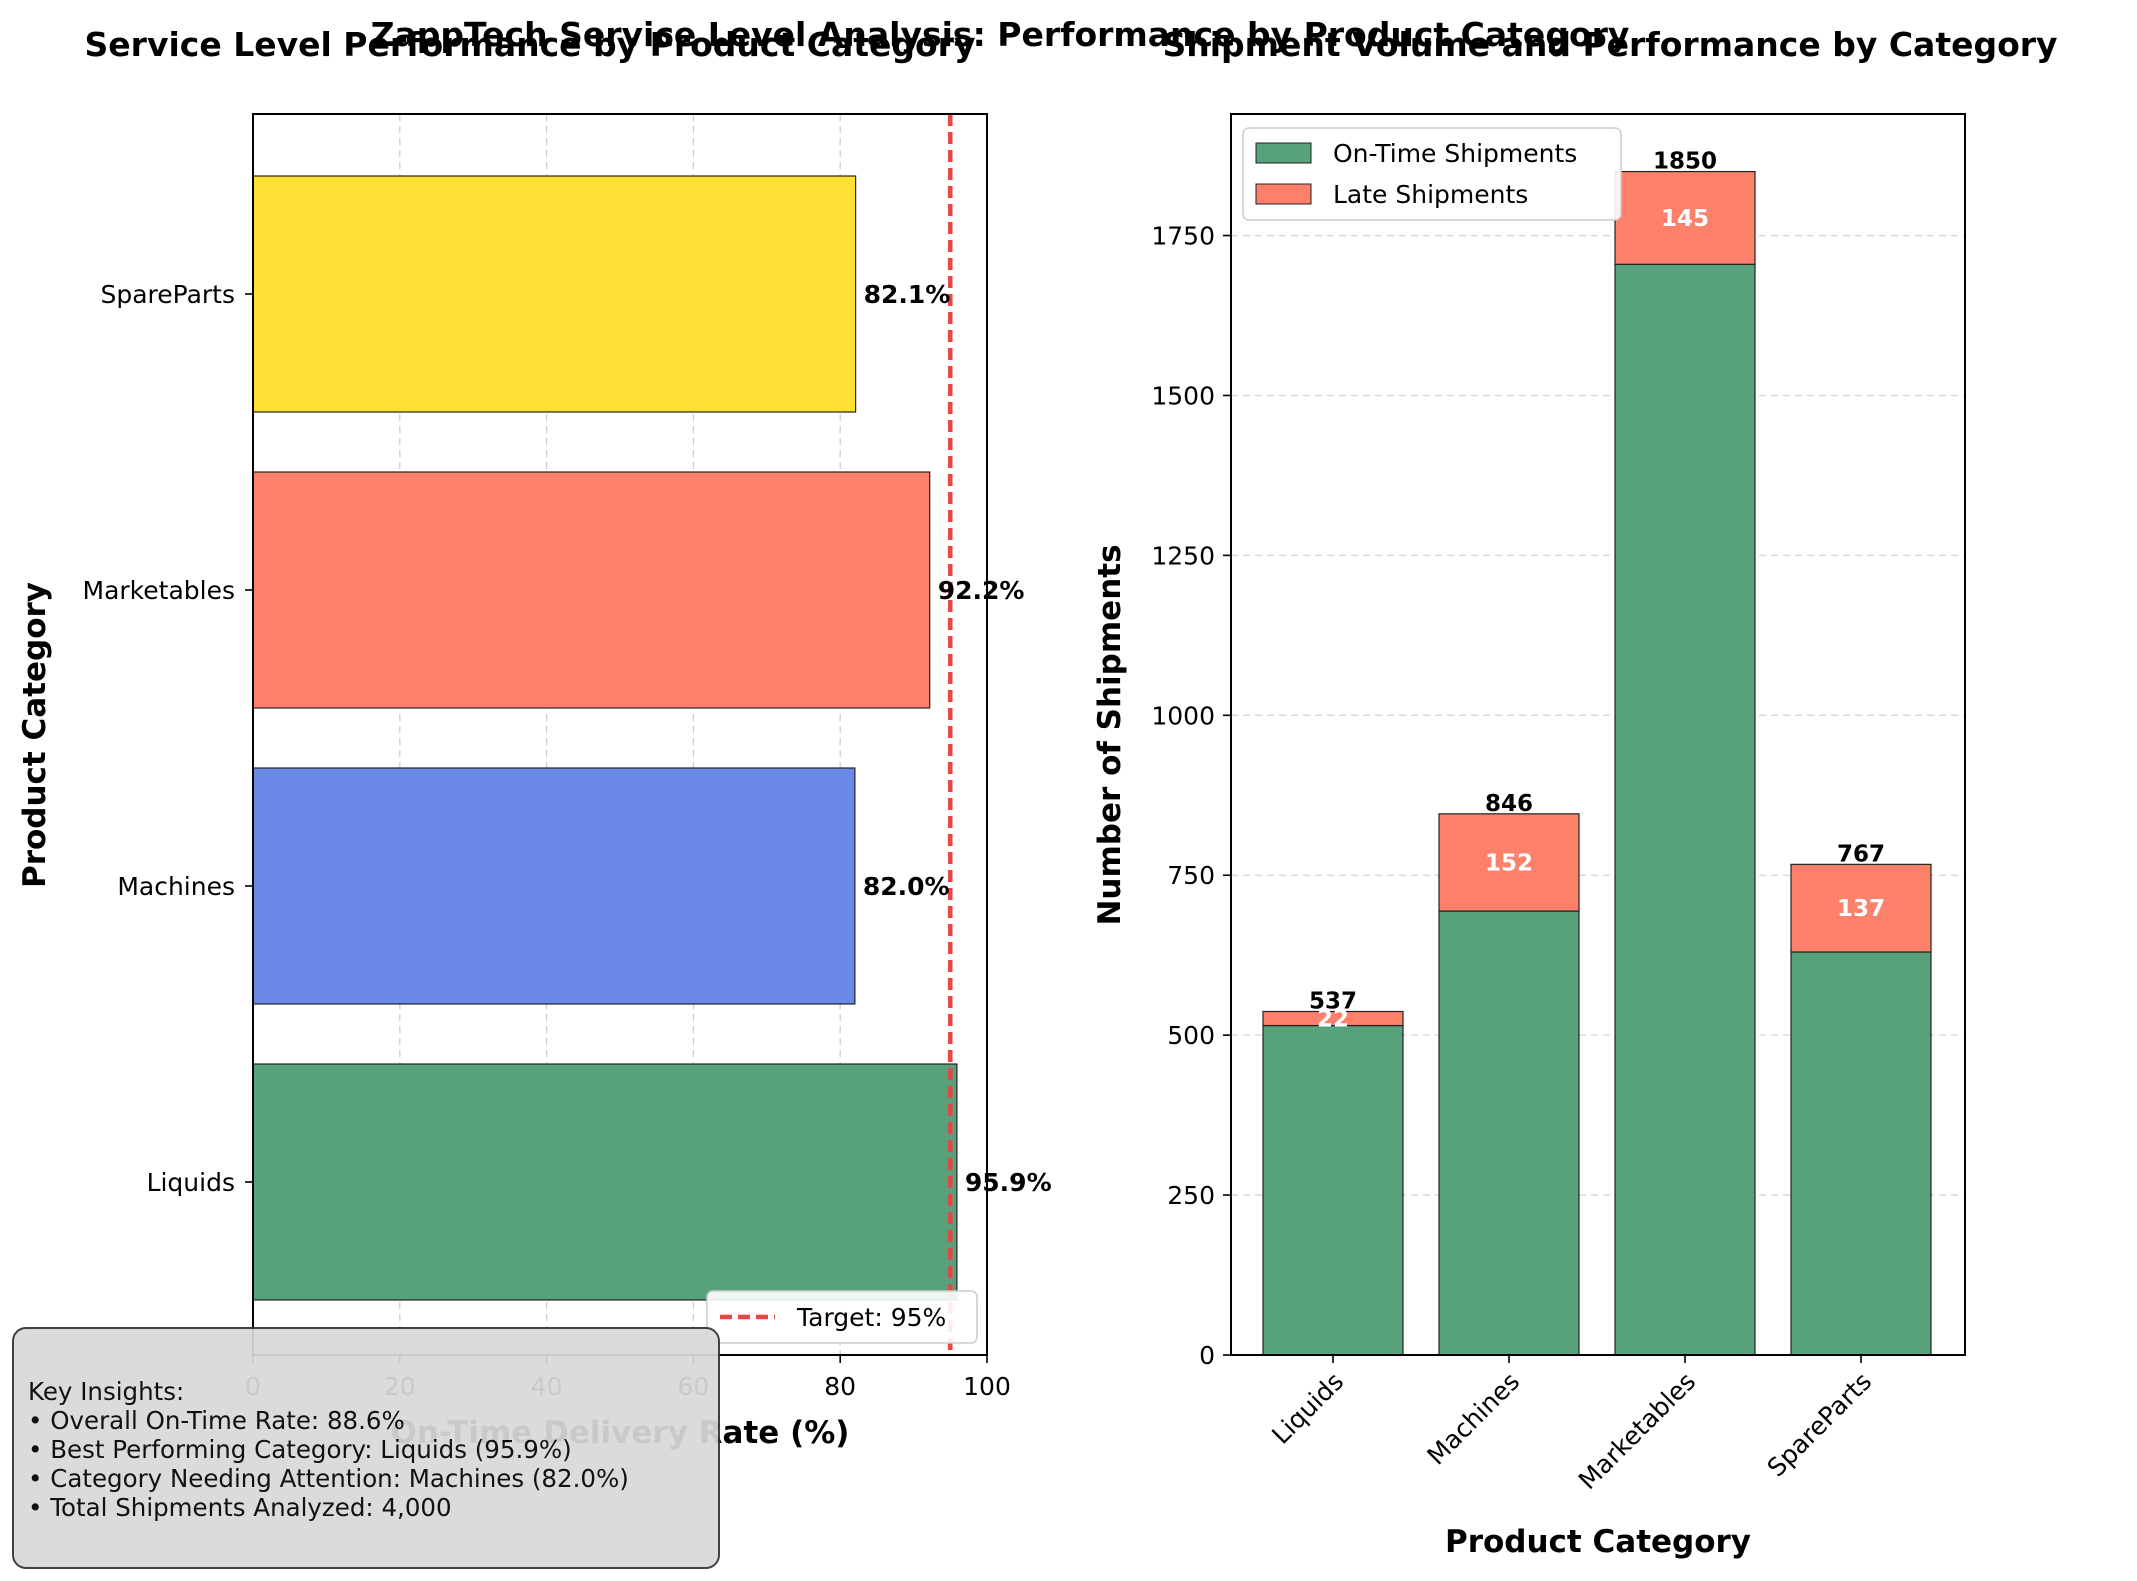 This screenshot has height=1581, width=2137. Describe the element at coordinates (1191, 875) in the screenshot. I see `right-y-tick-label: 750` at that location.